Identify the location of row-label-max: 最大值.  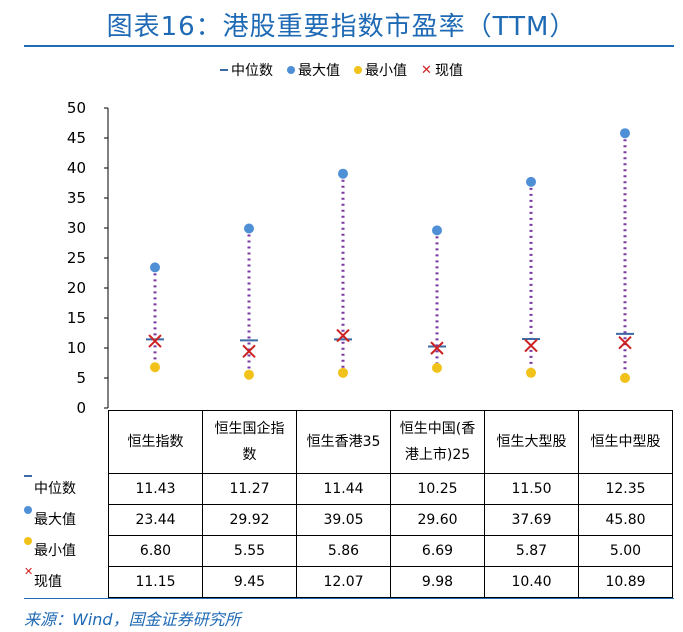
(66, 518).